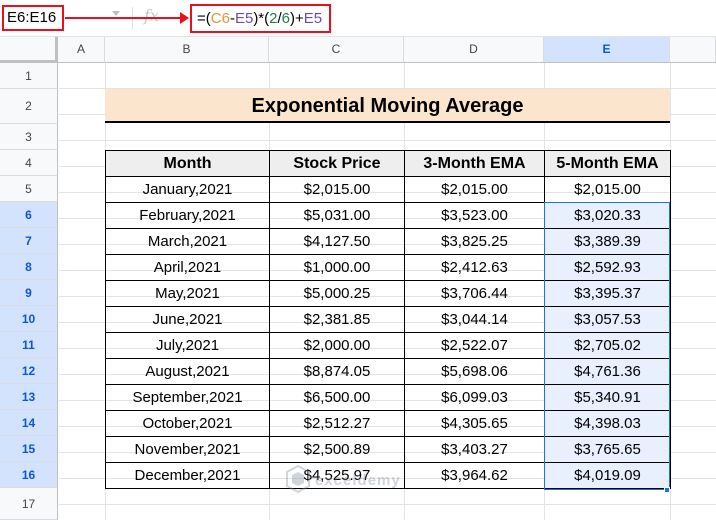 This screenshot has width=716, height=520. I want to click on table-row: October,2021 $2,512.27 $4,305.65 $4,398.03, so click(388, 423).